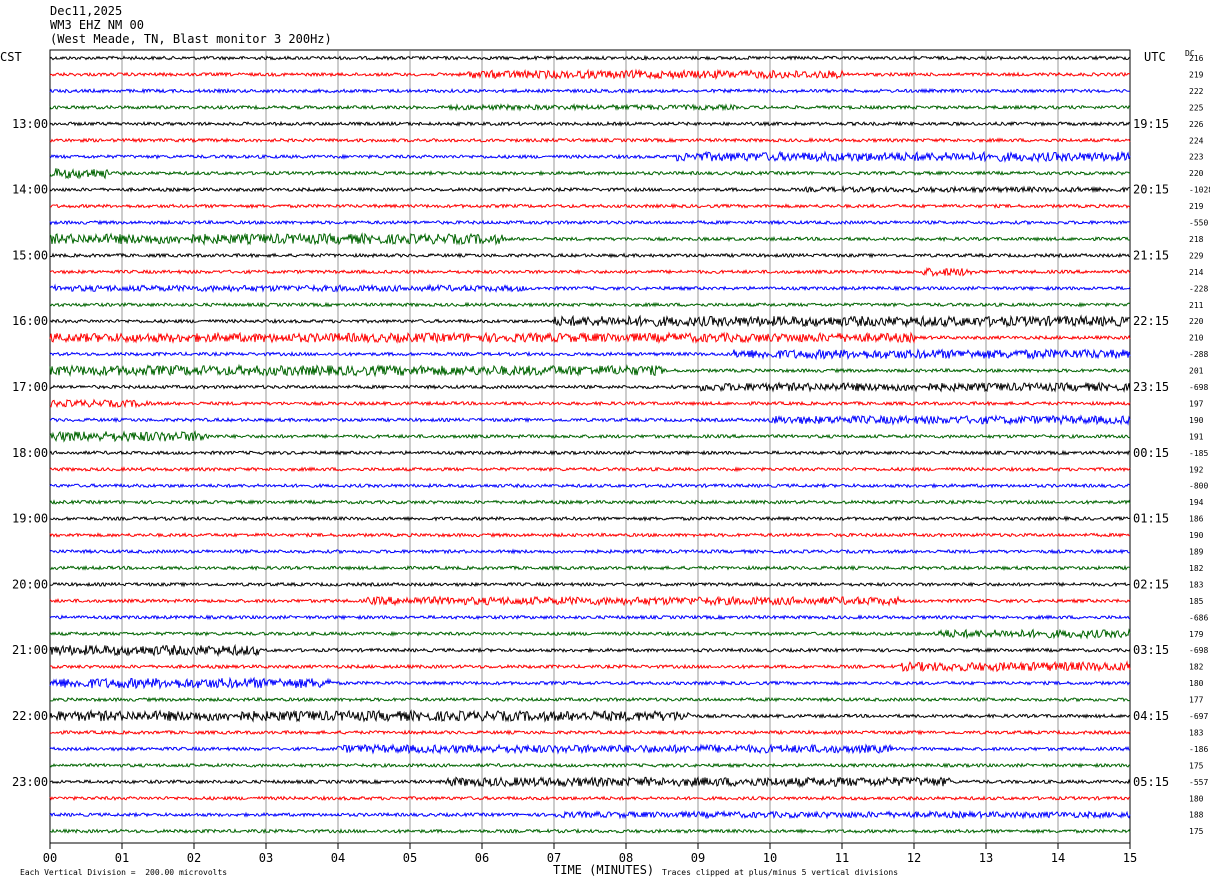 Image resolution: width=1210 pixels, height=886 pixels. I want to click on x-tick-label: 10, so click(770, 858).